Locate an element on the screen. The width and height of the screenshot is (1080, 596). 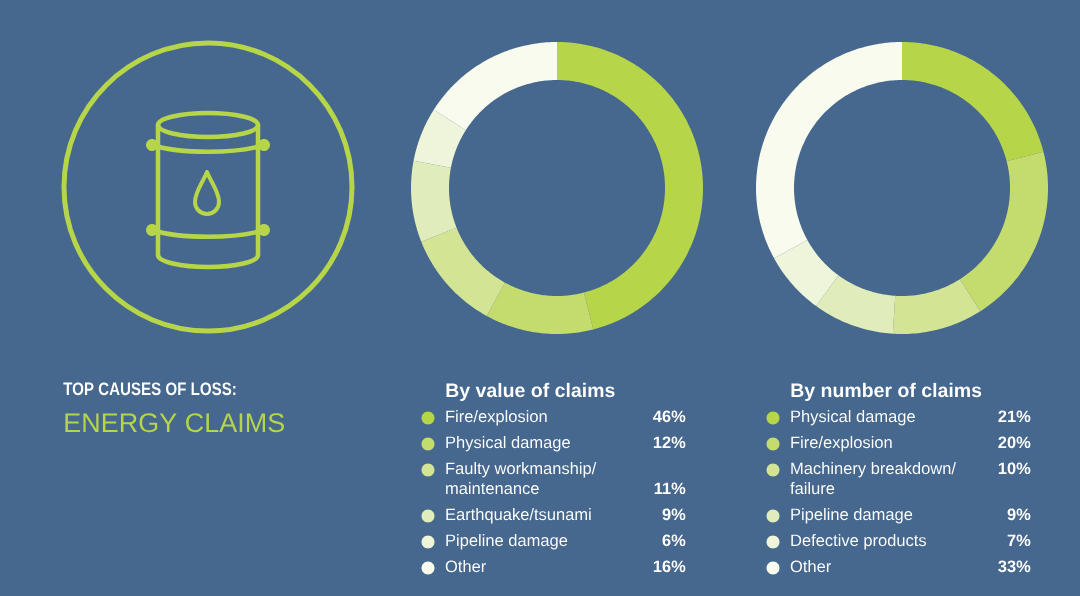
legend-label: Faulty workmanship/ maintenance is located at coordinates (521, 478).